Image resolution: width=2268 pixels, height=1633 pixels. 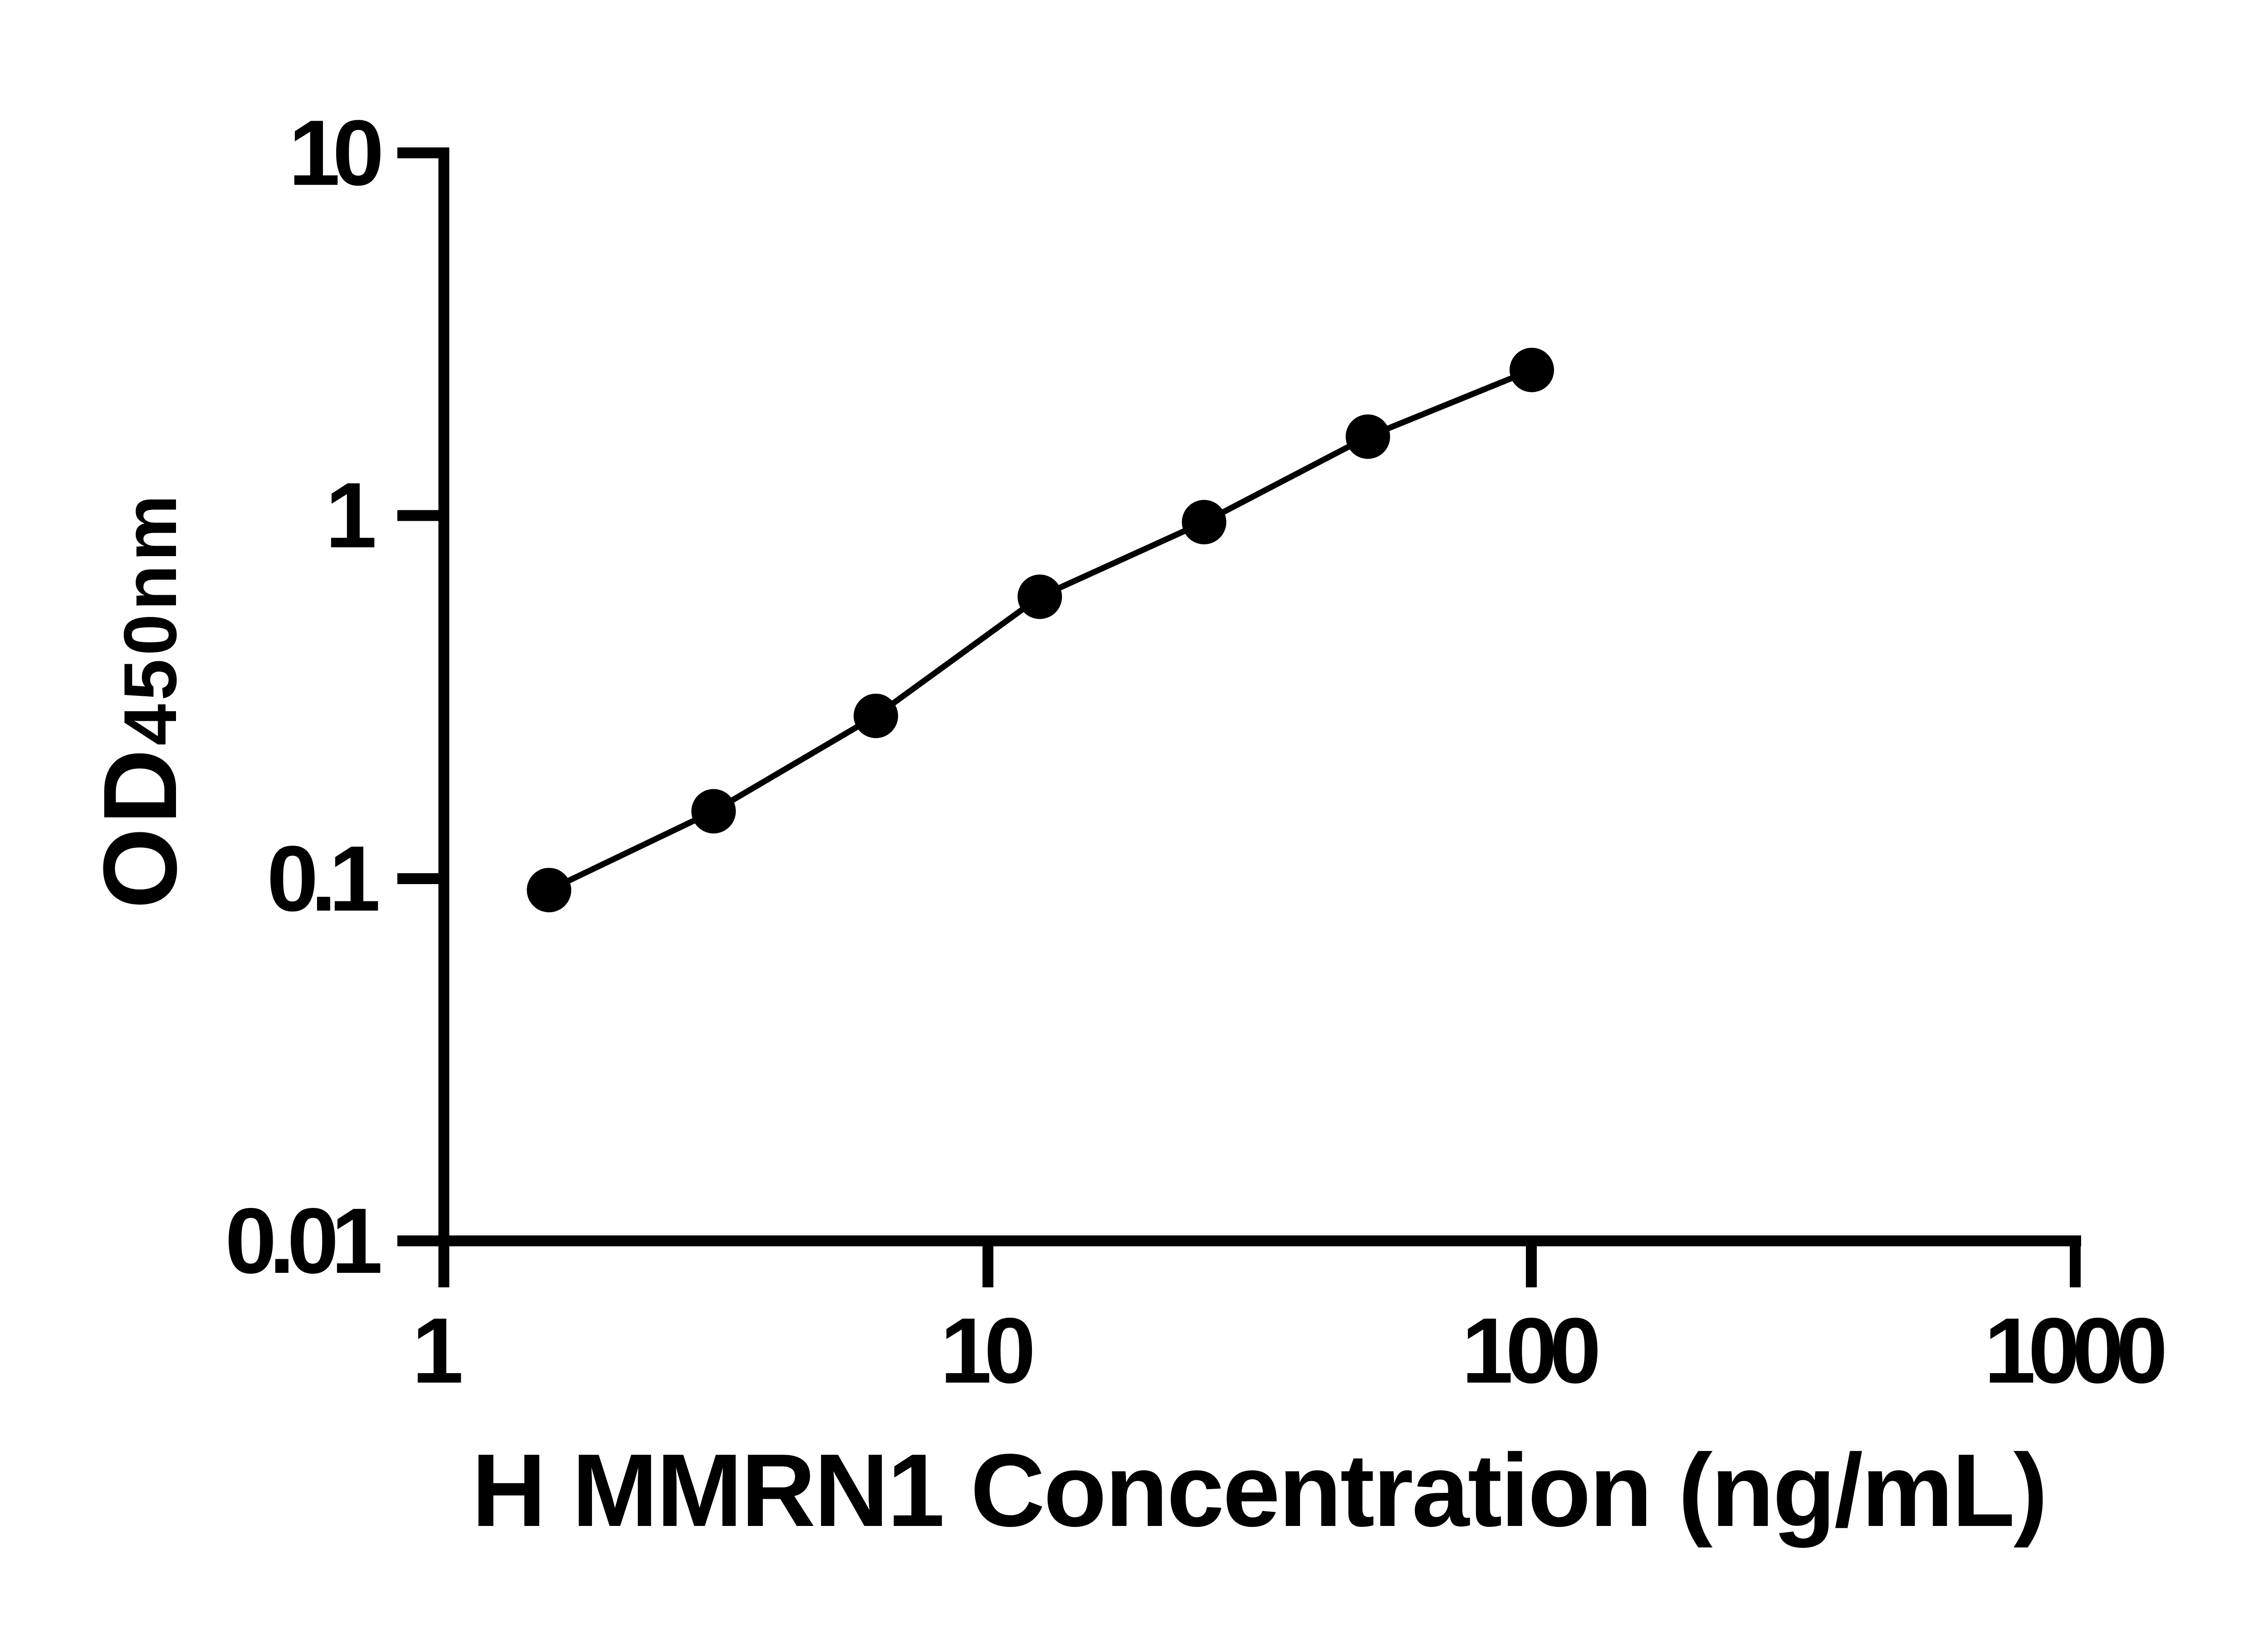 I want to click on svg-text: H MMRN1 Concentration (ng/mL), so click(x=1260, y=1490).